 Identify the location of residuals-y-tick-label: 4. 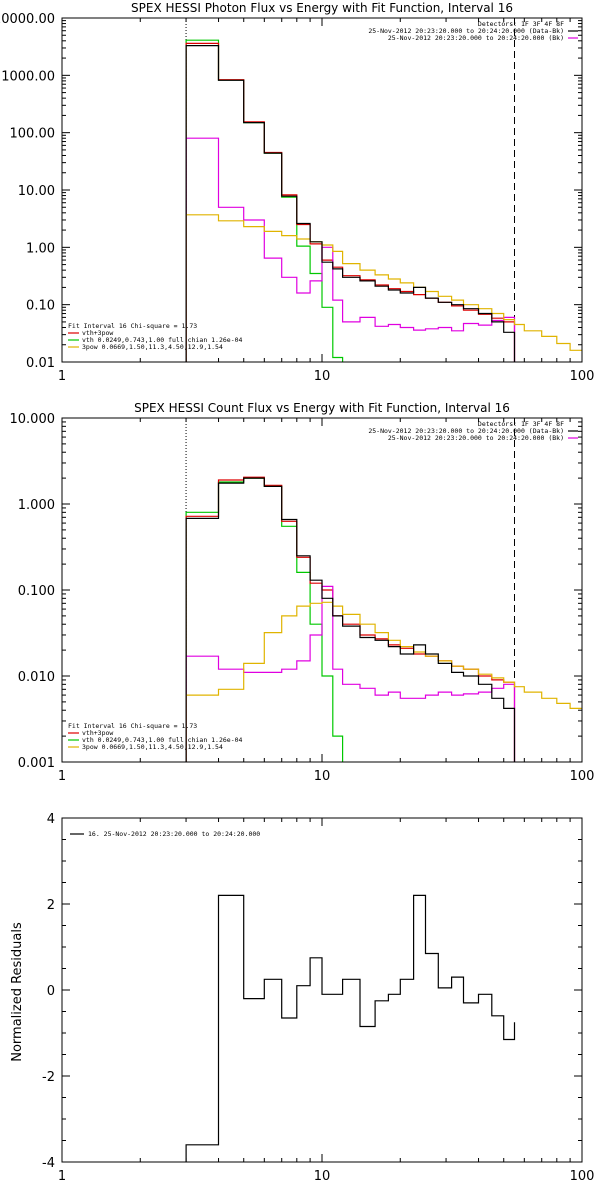
(51, 819).